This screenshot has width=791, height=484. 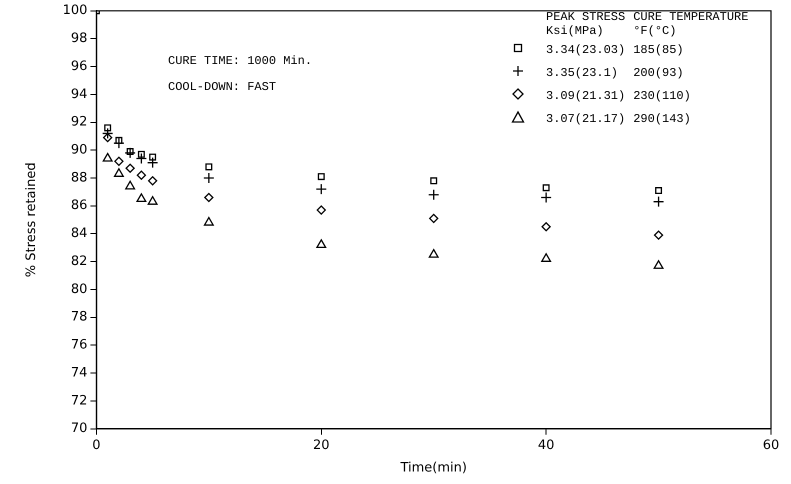 What do you see at coordinates (223, 87) in the screenshot?
I see `annotation: COOL-DOWN: FAST` at bounding box center [223, 87].